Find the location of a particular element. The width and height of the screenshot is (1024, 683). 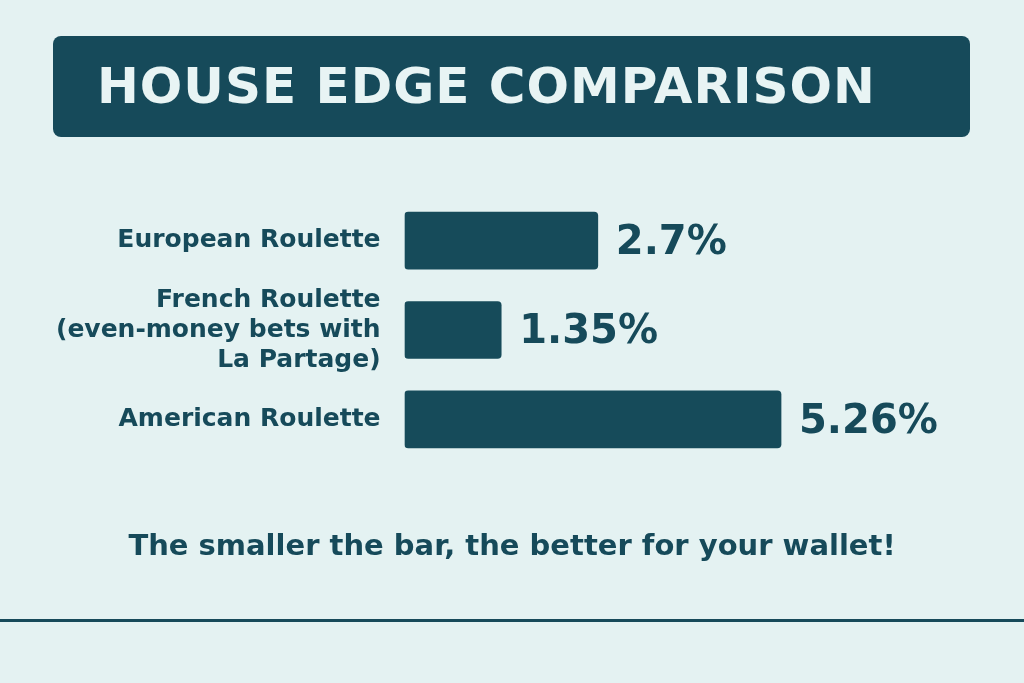

chart-title: HOUSE EDGE COMPARISON is located at coordinates (511, 86).